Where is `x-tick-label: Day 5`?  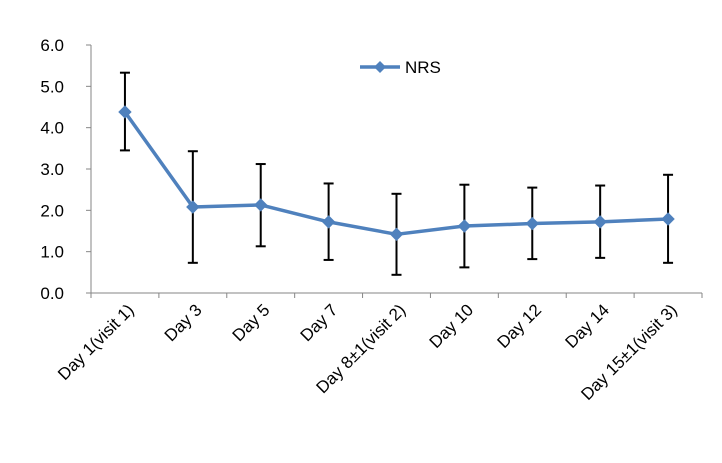 x-tick-label: Day 5 is located at coordinates (251, 322).